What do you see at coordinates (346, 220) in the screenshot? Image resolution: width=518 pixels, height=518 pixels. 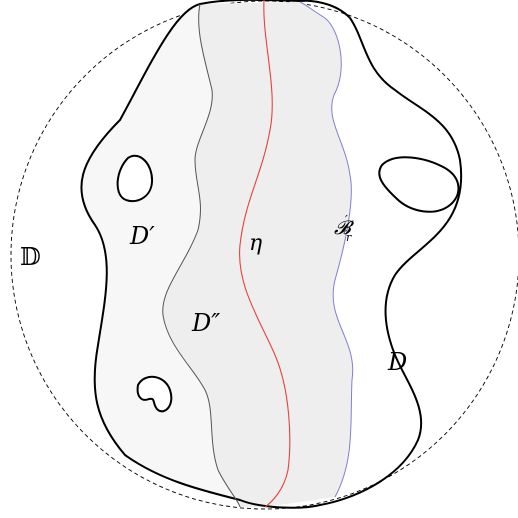 I see `label-b-r-prime-sup: ′` at bounding box center [346, 220].